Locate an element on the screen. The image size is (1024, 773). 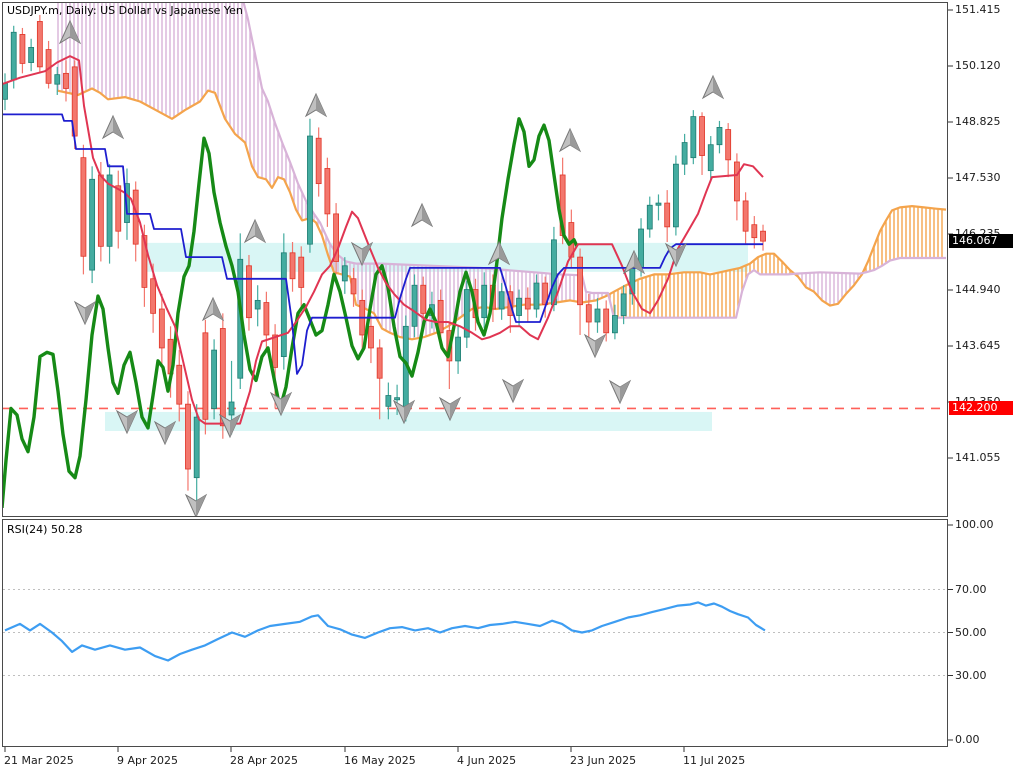
rsi-line is located at coordinates (385, 631).